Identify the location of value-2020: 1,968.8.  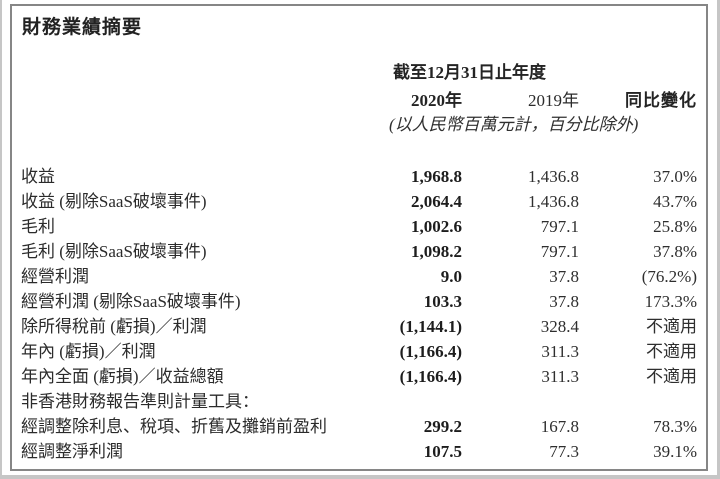
(436, 176).